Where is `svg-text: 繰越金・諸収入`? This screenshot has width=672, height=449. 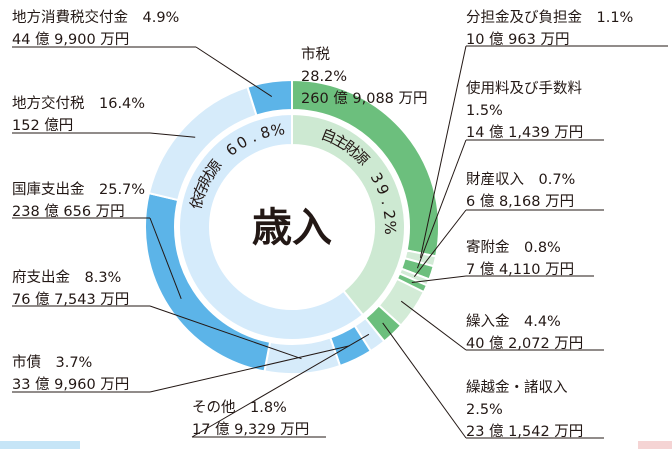
svg-text: 繰越金・諸収入 is located at coordinates (517, 387).